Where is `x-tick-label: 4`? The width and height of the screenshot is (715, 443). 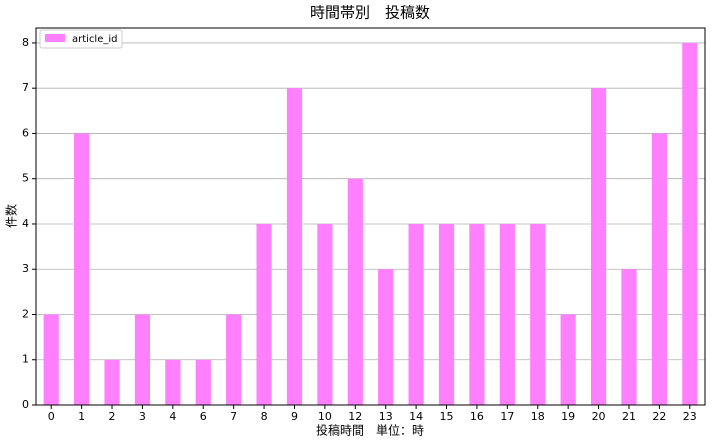
x-tick-label: 4 is located at coordinates (172, 416).